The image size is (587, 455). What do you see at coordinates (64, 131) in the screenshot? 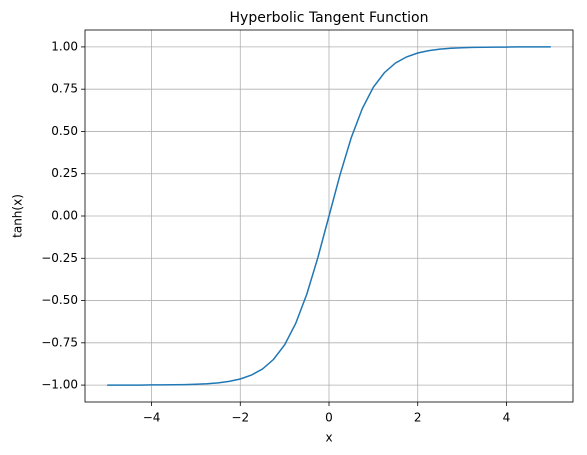
I see `y-tick-label: 0.50` at bounding box center [64, 131].